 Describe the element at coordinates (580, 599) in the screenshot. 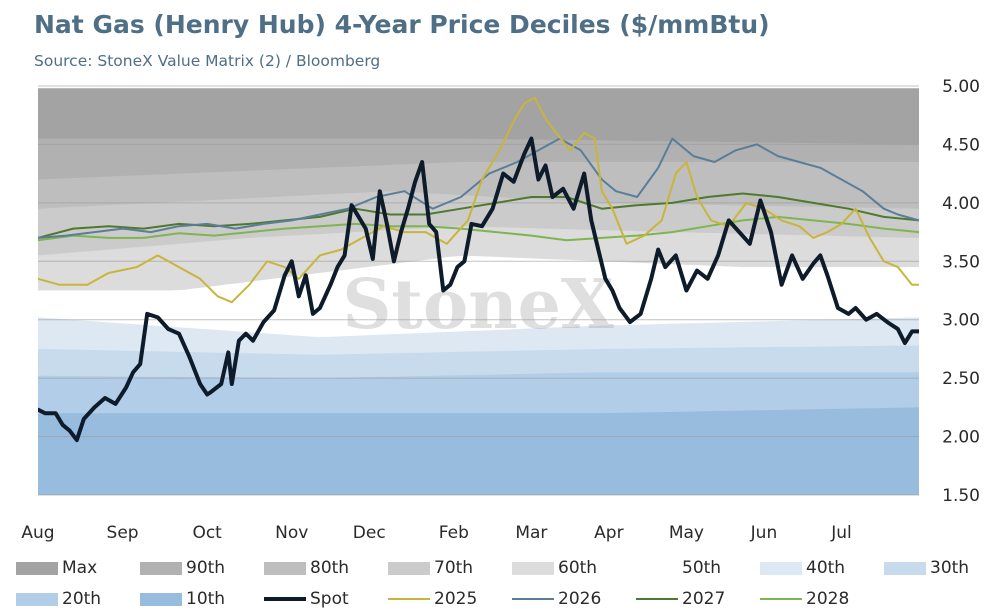

I see `legend-label: 2026` at that location.